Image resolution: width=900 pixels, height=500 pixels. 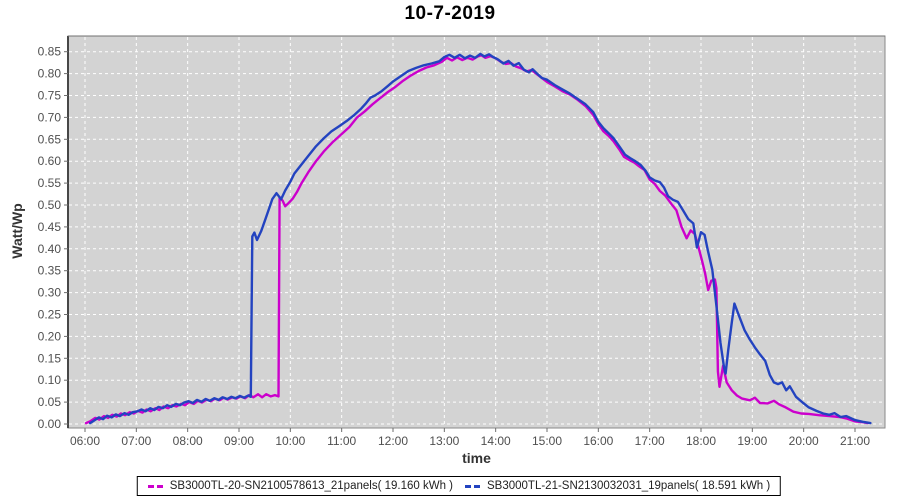 I want to click on x-tick-label: 19:00, so click(x=752, y=441).